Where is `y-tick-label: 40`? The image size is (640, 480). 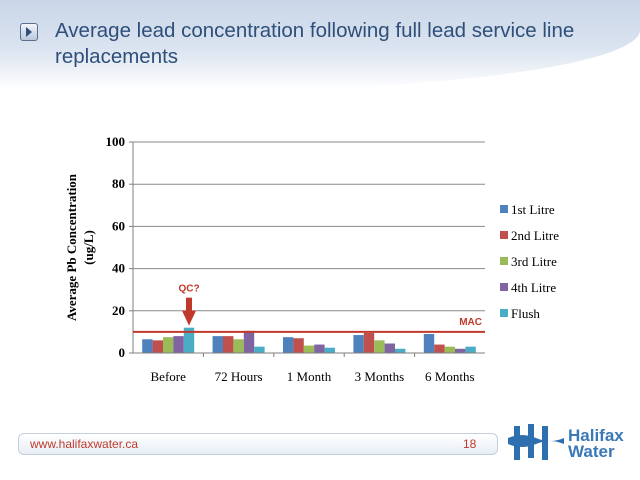
y-tick-label: 40 is located at coordinates (118, 268).